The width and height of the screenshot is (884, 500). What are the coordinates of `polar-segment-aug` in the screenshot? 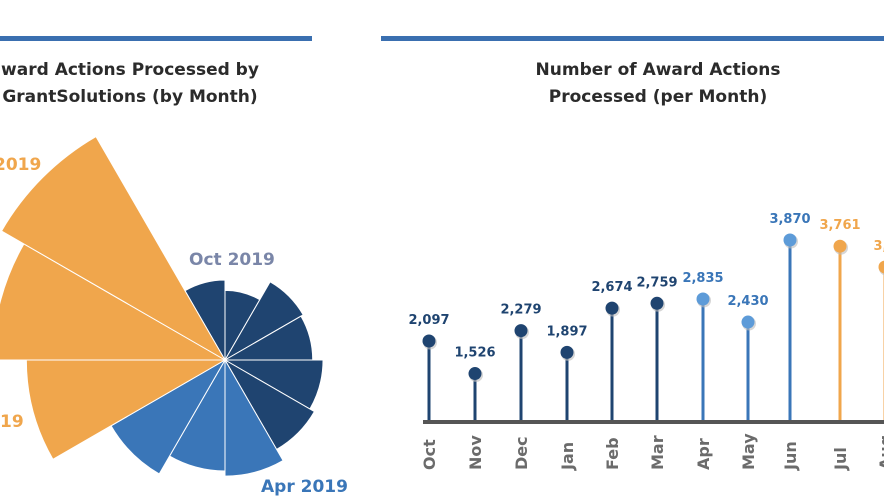 It's located at (113, 302).